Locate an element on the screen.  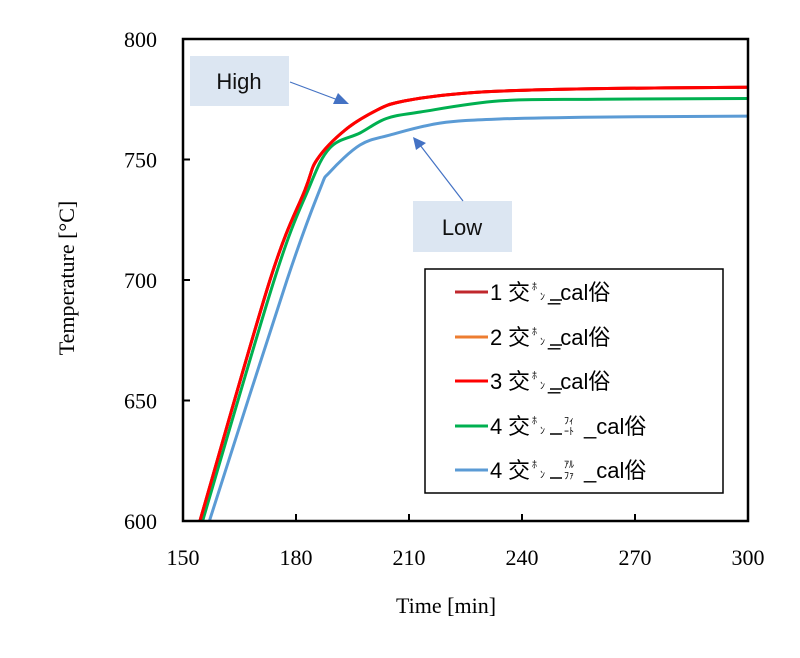
annotation-high-label: High is located at coordinates (238, 81).